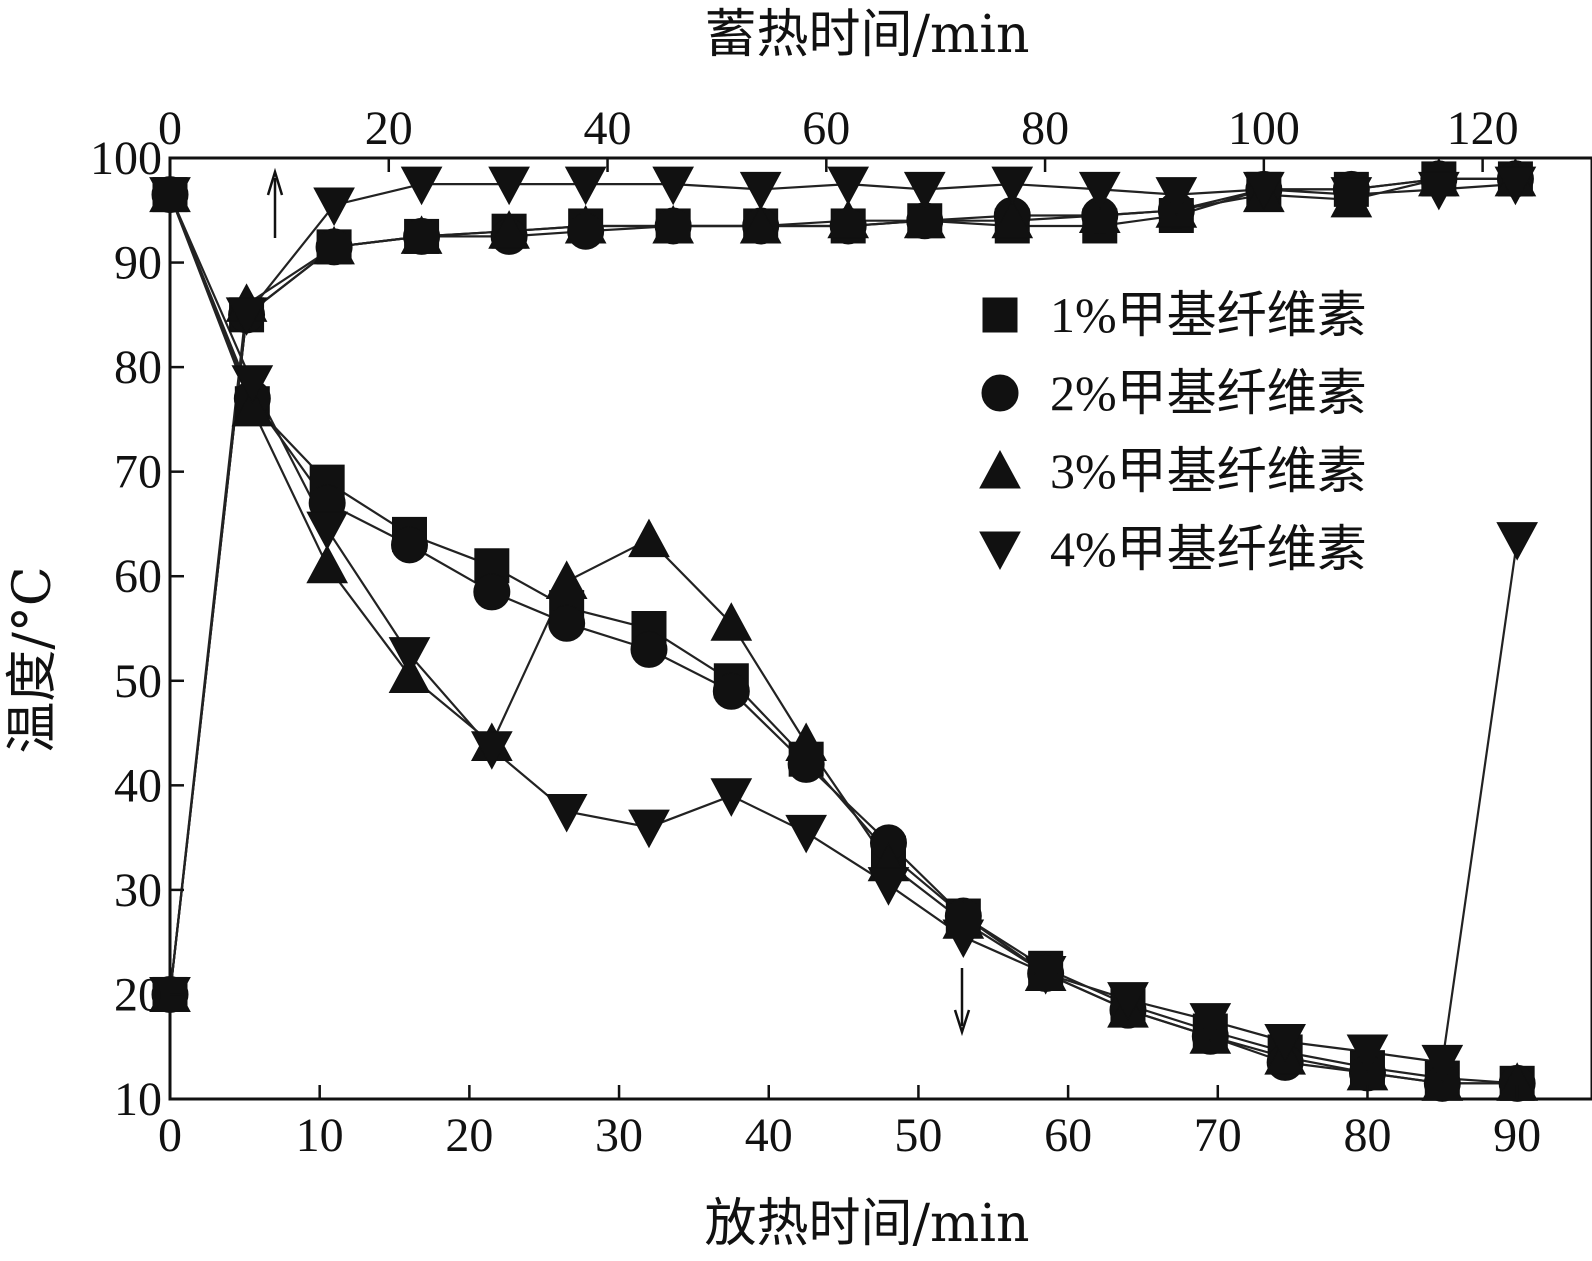 The image size is (1592, 1261). What do you see at coordinates (962, 1023) in the screenshot?
I see `release-arrow-head` at bounding box center [962, 1023].